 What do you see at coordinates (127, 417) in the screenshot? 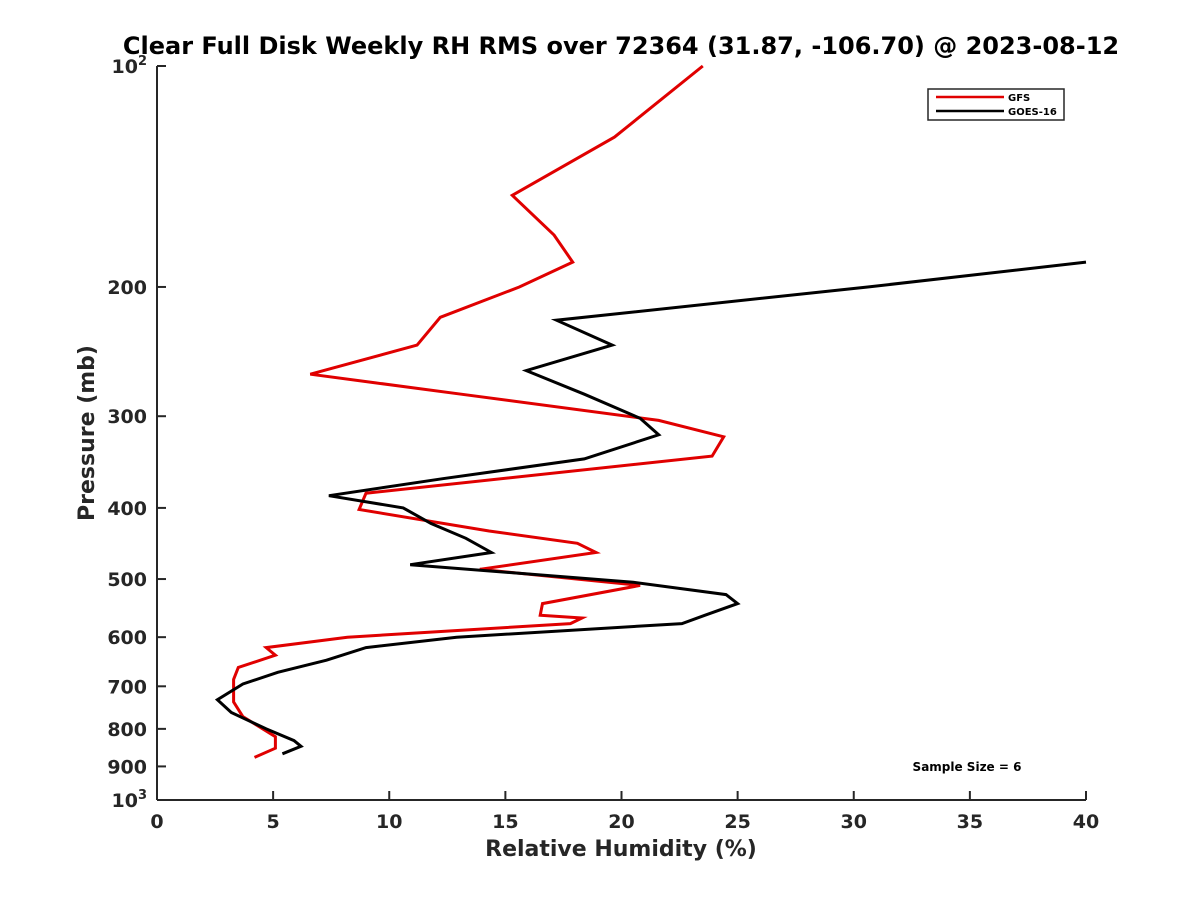
I see `y-tick-label: 300` at bounding box center [127, 417].